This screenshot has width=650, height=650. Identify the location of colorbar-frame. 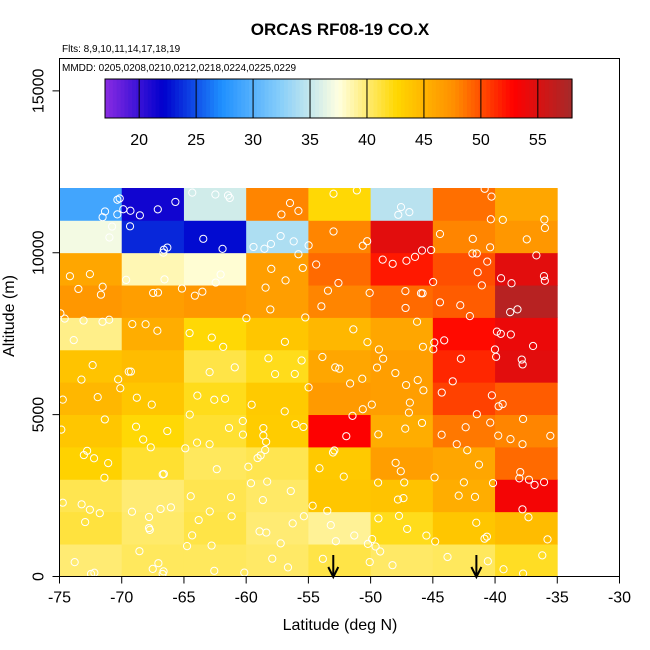
(338, 98).